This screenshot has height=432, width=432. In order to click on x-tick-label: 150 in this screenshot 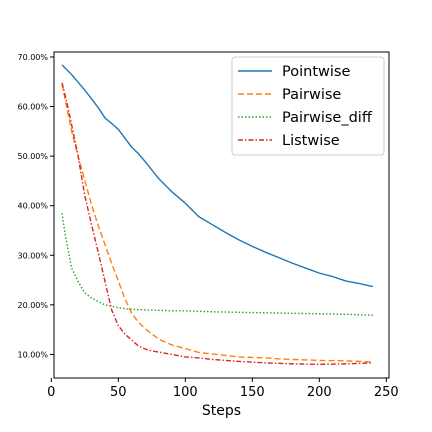, I will do `click(252, 392)`.